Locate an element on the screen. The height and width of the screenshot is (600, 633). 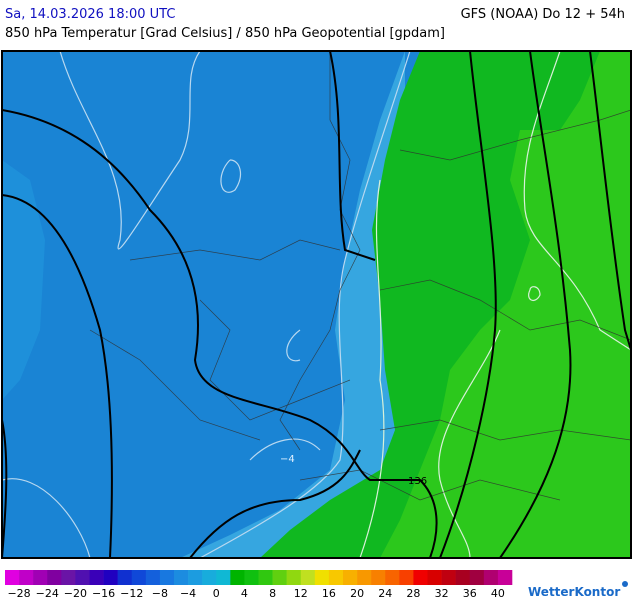
colorbar-label: 28 is located at coordinates (413, 593).